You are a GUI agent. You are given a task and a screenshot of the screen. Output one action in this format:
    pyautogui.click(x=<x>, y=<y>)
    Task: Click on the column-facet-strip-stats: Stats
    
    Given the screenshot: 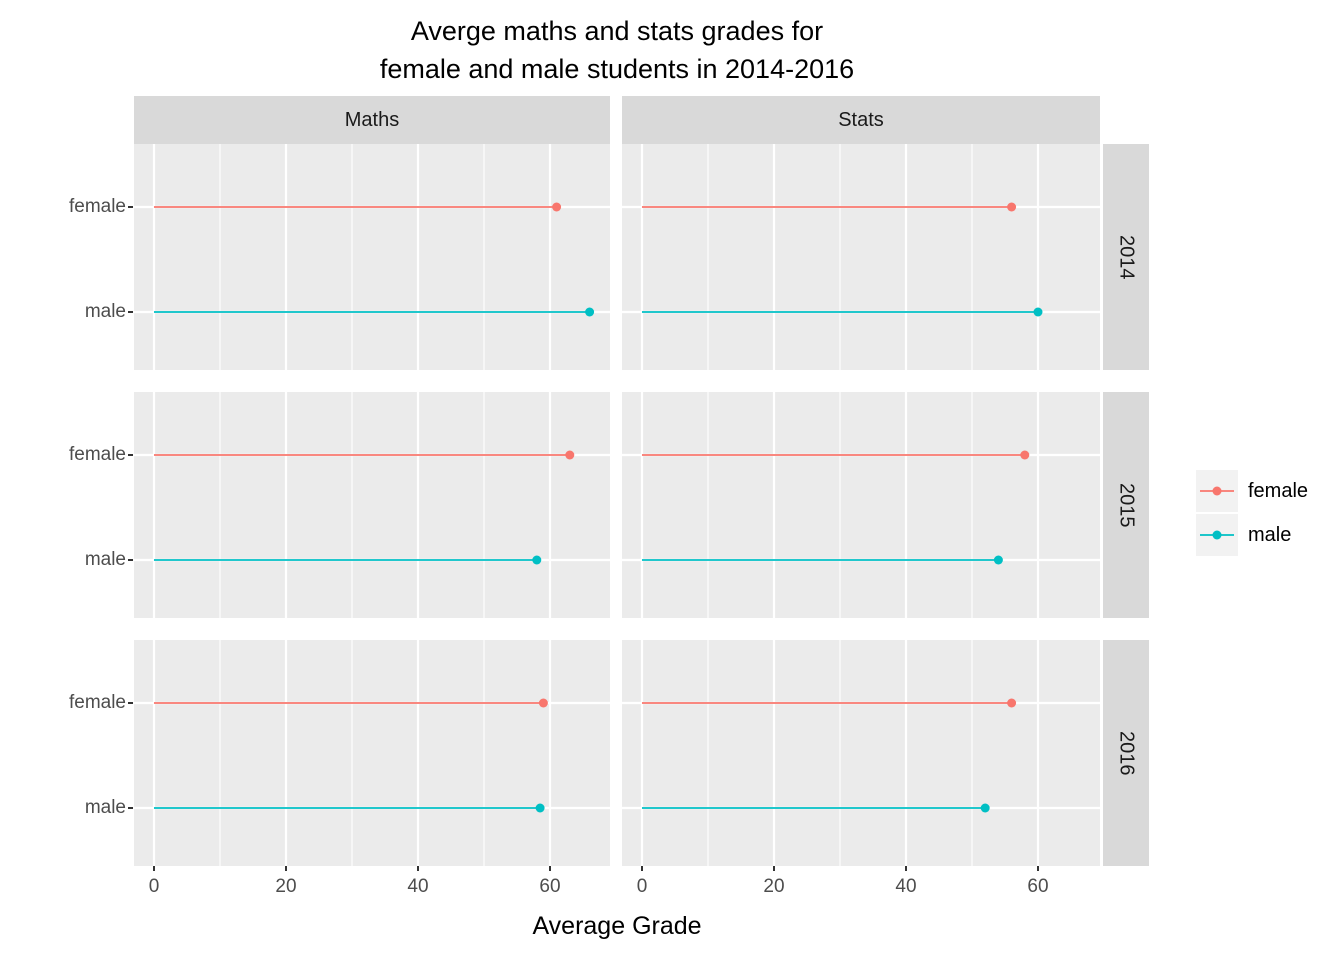 What is the action you would take?
    pyautogui.click(x=861, y=120)
    